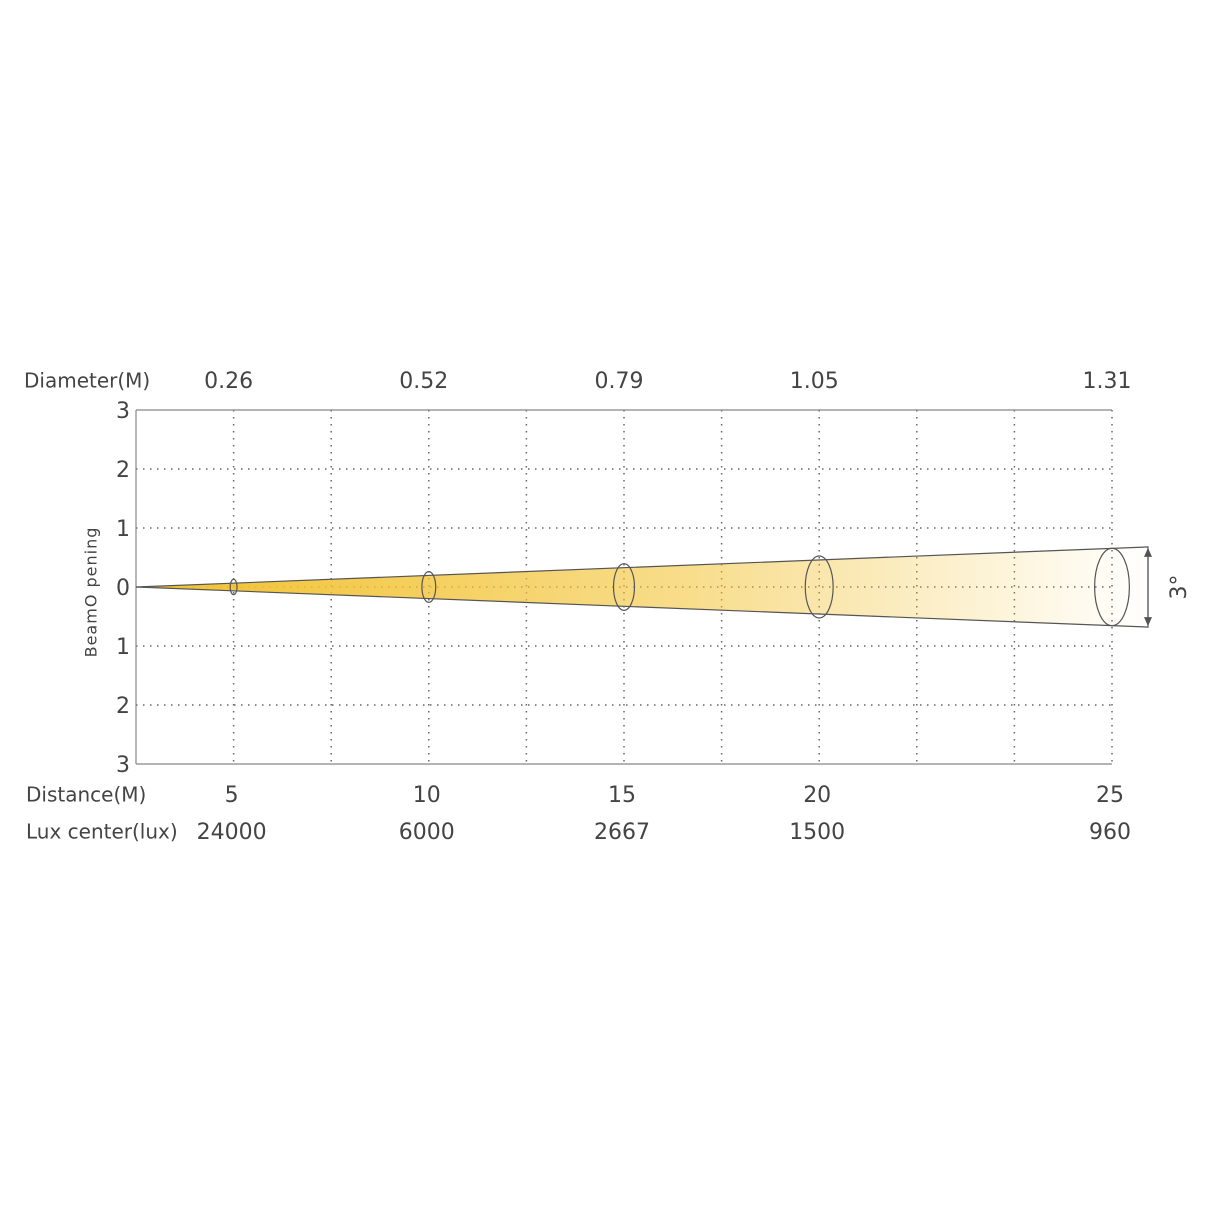  Describe the element at coordinates (1110, 832) in the screenshot. I see `lux-value: 960` at that location.